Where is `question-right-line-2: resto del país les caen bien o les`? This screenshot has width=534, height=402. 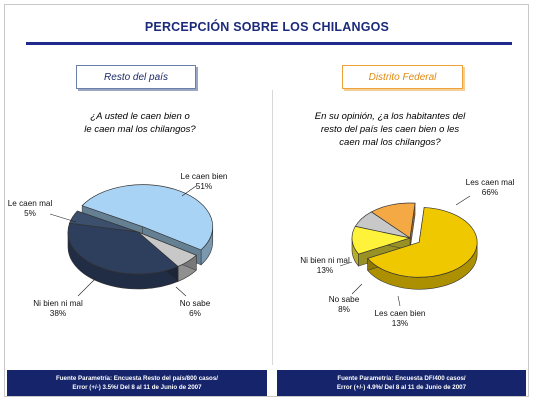 question-right-line-2: resto del país les caen bien o les is located at coordinates (390, 129).